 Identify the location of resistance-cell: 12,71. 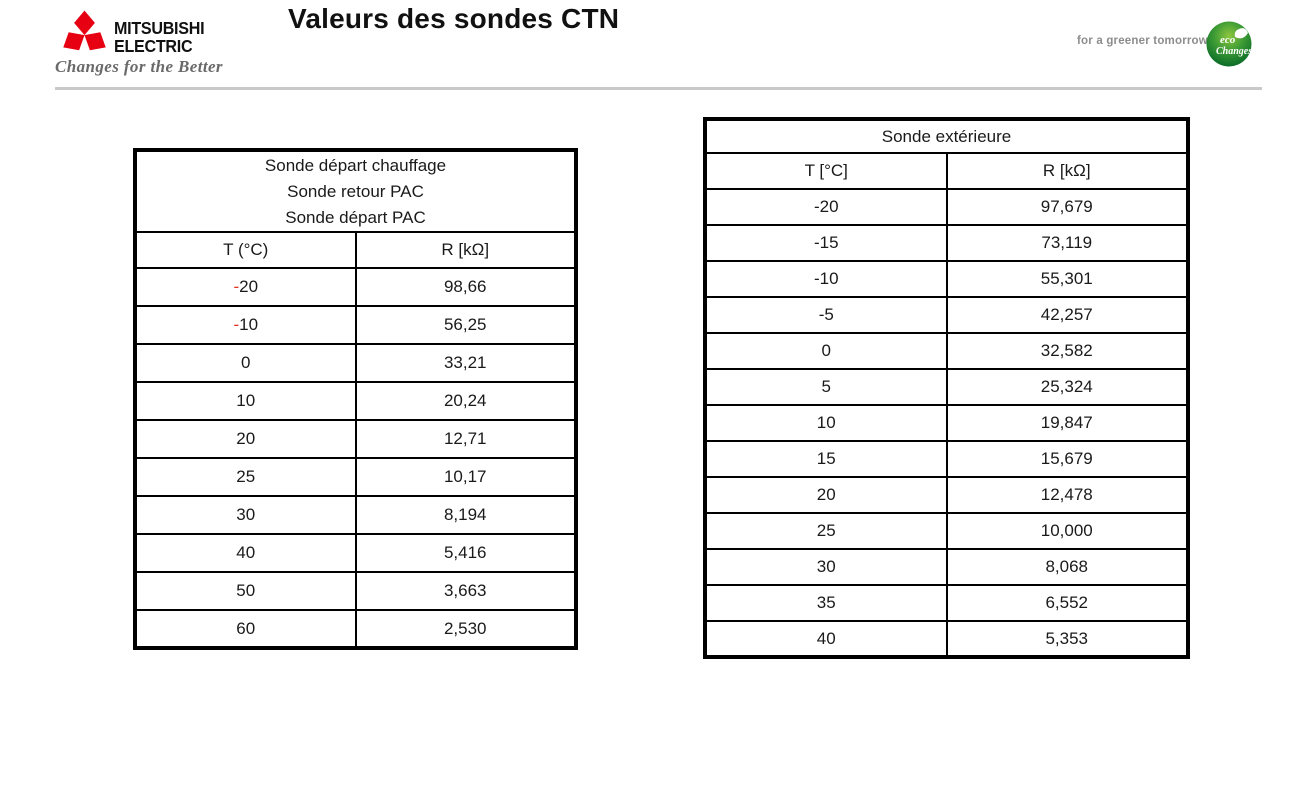
(465, 439).